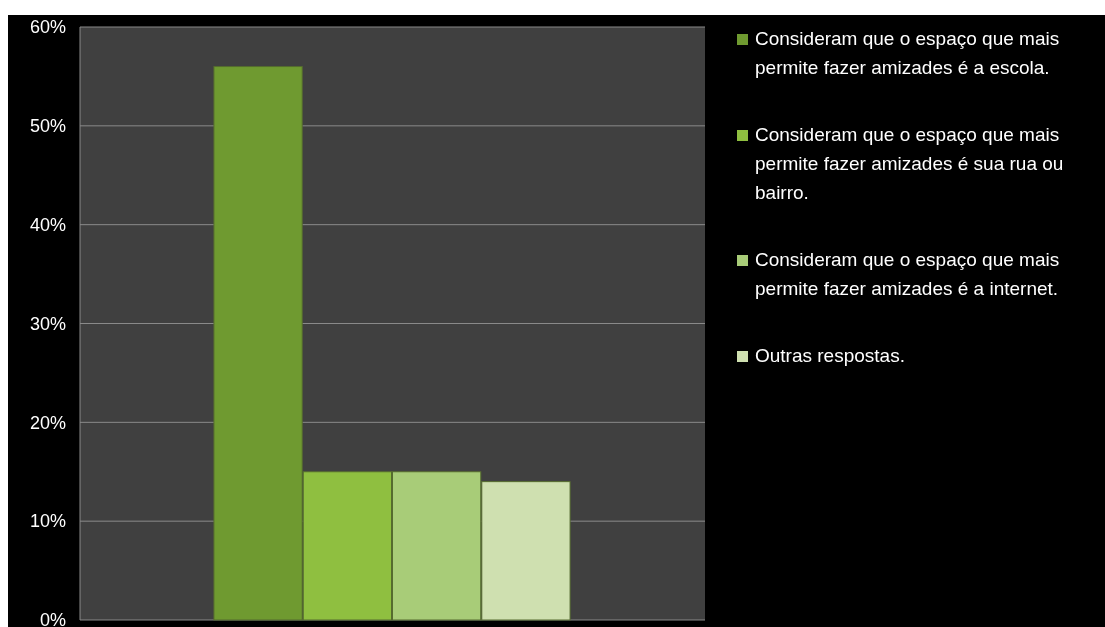  What do you see at coordinates (47, 521) in the screenshot?
I see `y-tick-label: 10%` at bounding box center [47, 521].